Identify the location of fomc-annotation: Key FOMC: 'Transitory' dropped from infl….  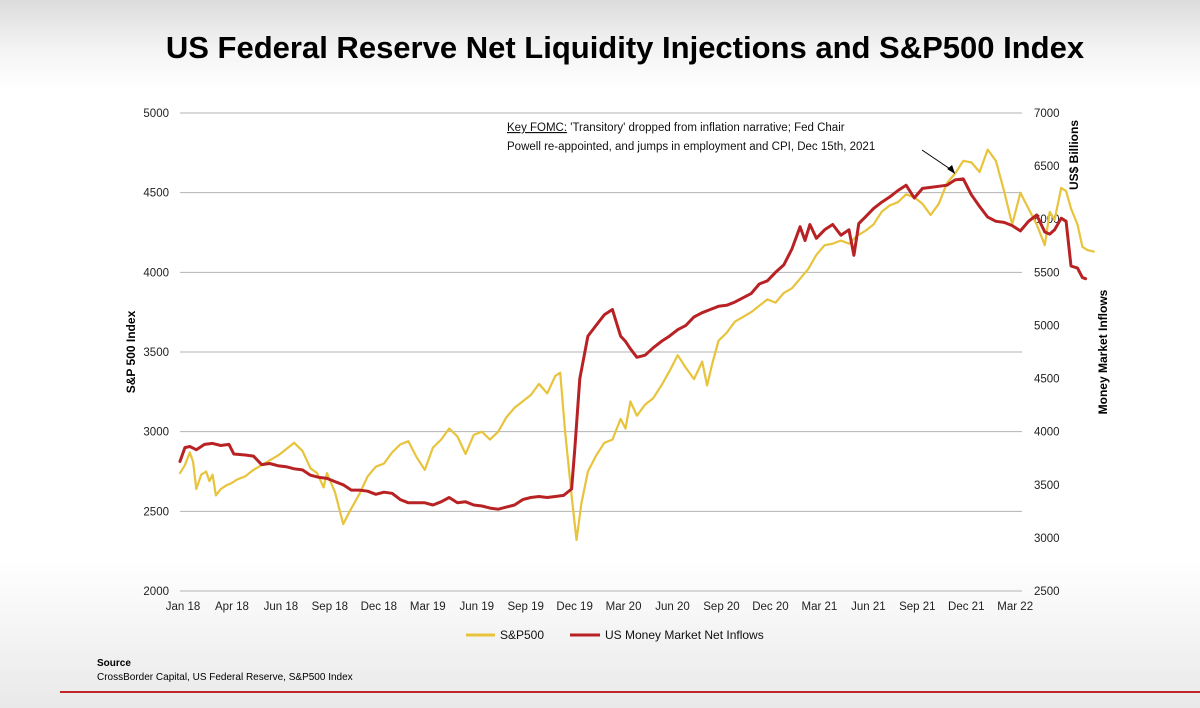
(731, 148).